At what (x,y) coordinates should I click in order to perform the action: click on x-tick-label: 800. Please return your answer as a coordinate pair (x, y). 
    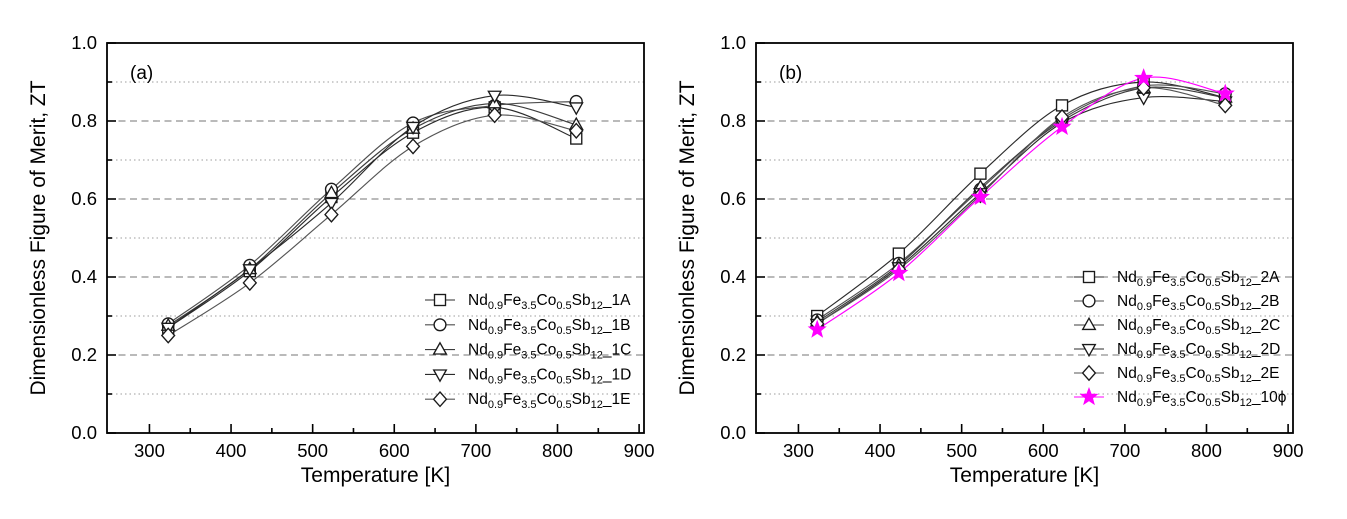
    Looking at the image, I should click on (557, 450).